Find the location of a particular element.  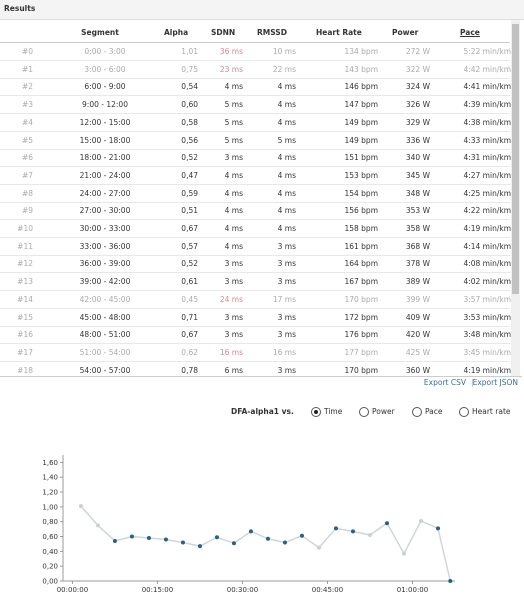

table-cell: 33:00 - 36:00 is located at coordinates (105, 246).